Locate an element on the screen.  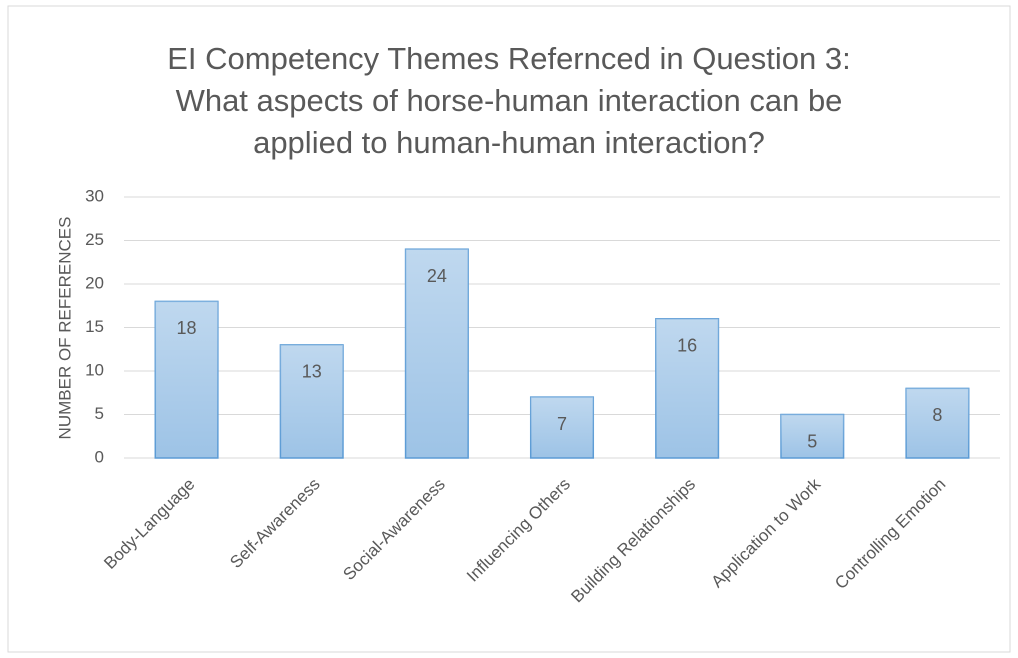
data-label: 8 is located at coordinates (937, 415).